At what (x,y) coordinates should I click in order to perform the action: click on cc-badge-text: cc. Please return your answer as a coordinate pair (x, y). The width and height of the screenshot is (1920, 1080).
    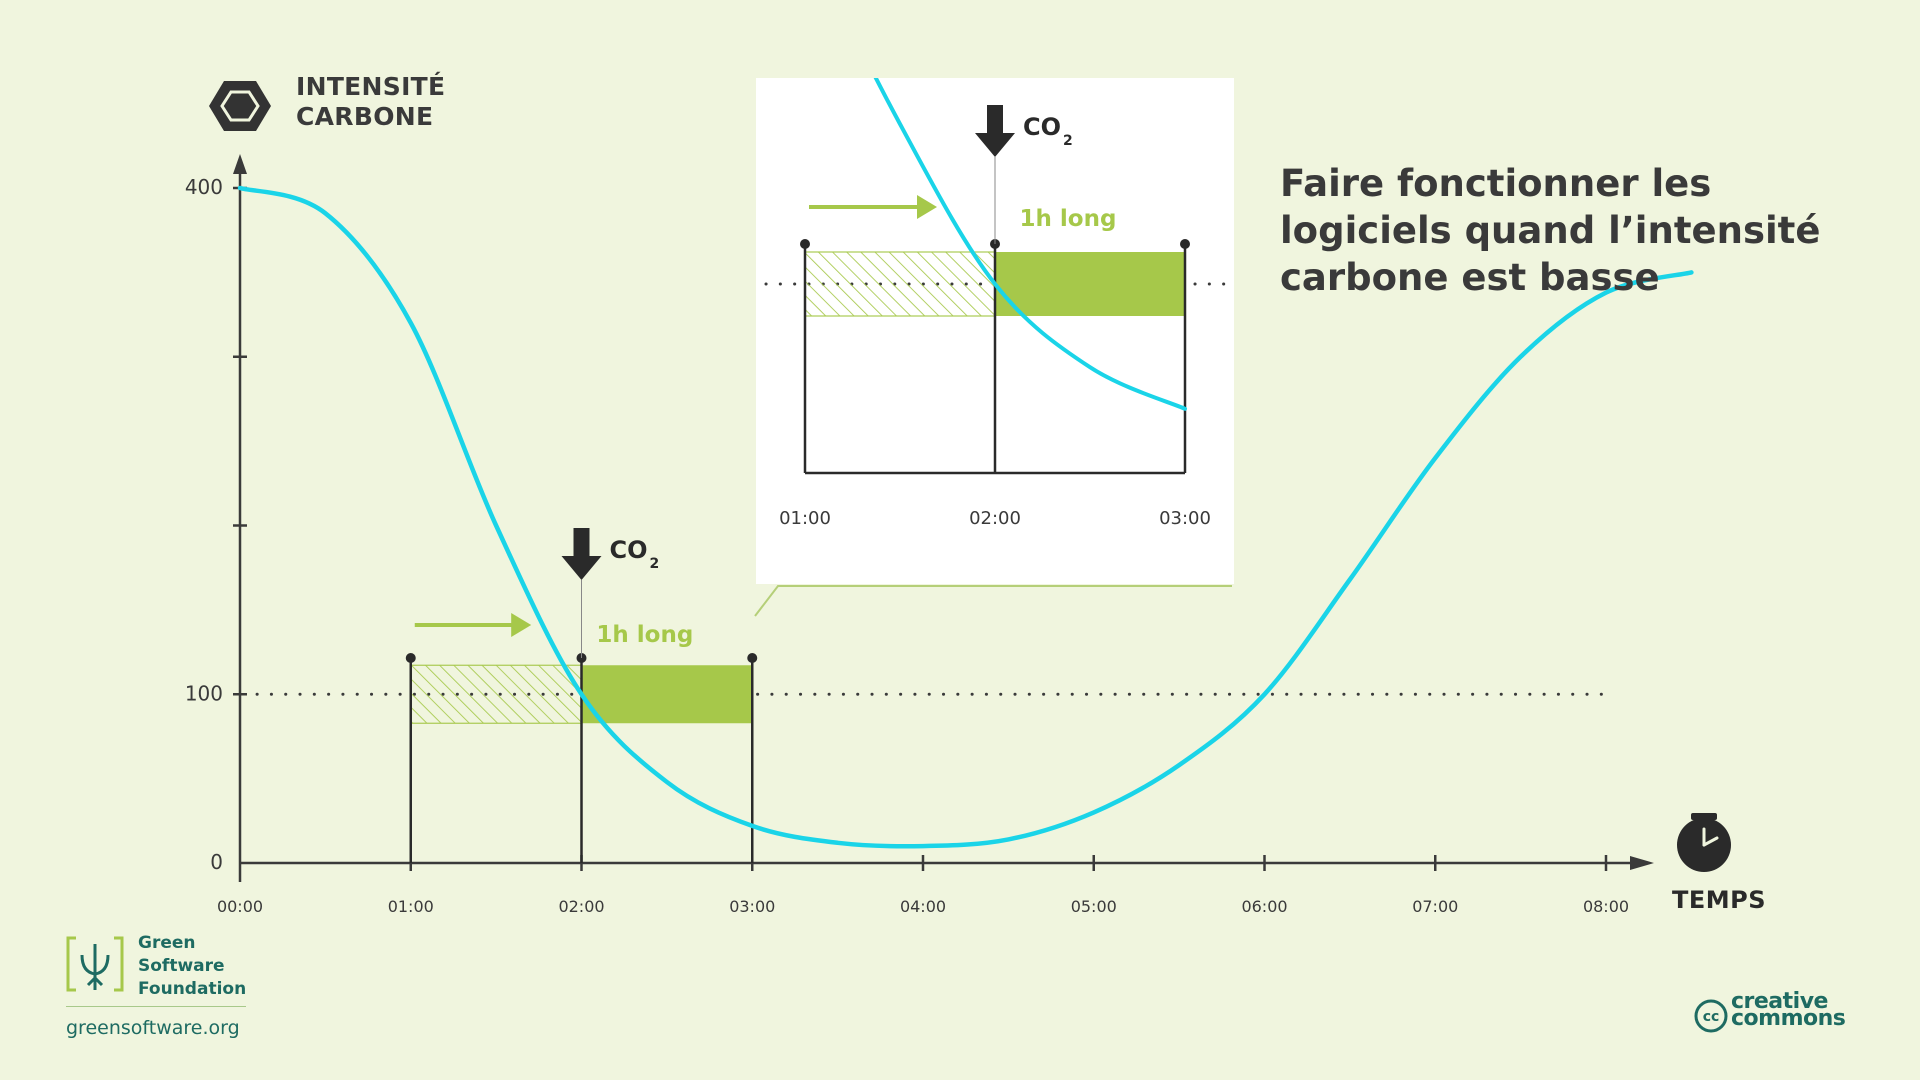
    Looking at the image, I should click on (1711, 1017).